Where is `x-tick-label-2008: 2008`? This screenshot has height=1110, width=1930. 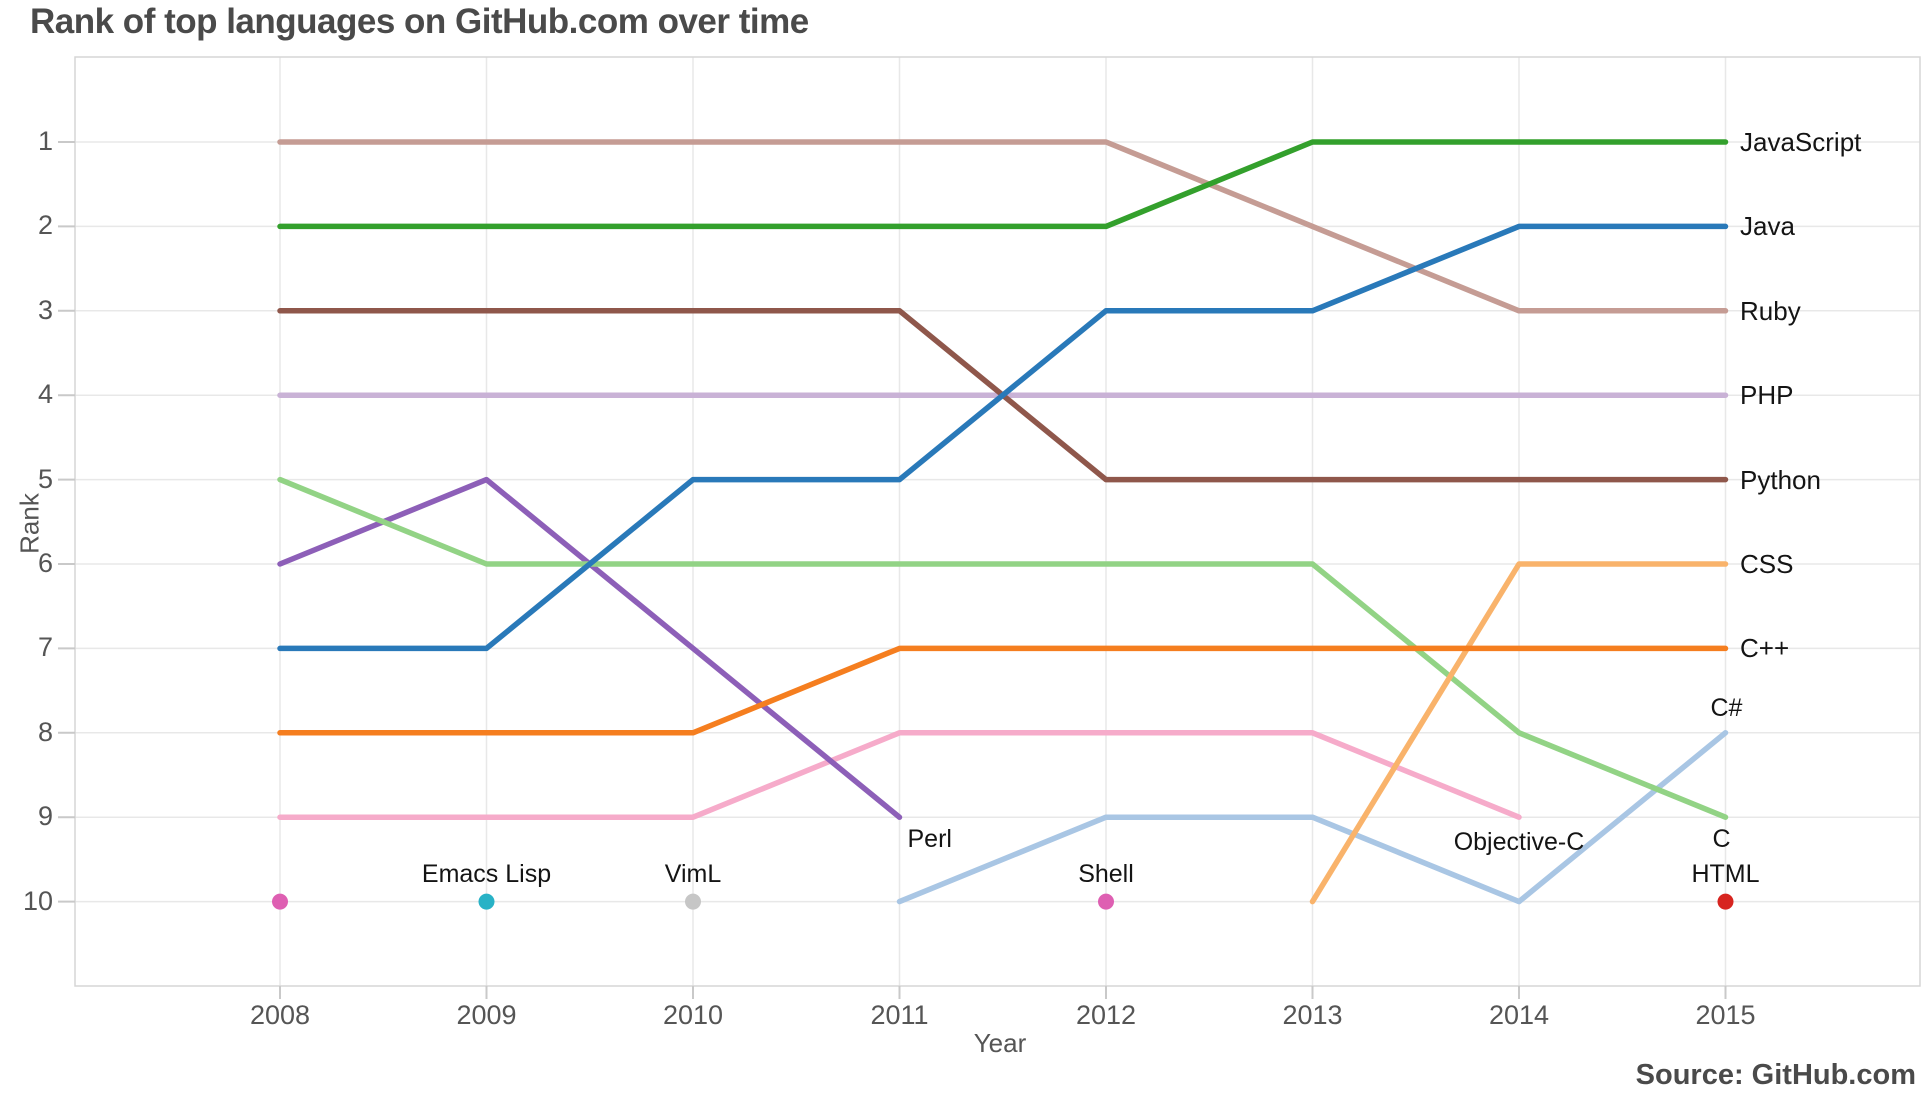 x-tick-label-2008: 2008 is located at coordinates (280, 1015).